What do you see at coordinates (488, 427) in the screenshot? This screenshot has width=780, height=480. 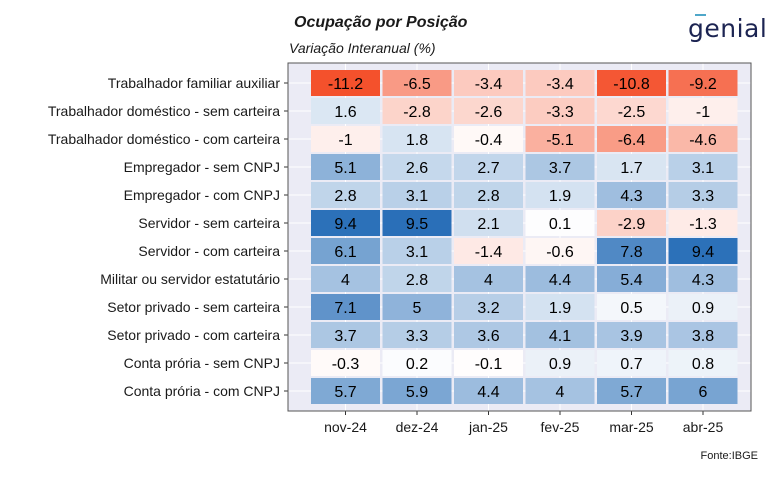 I see `x-tick-label: jan-25` at bounding box center [488, 427].